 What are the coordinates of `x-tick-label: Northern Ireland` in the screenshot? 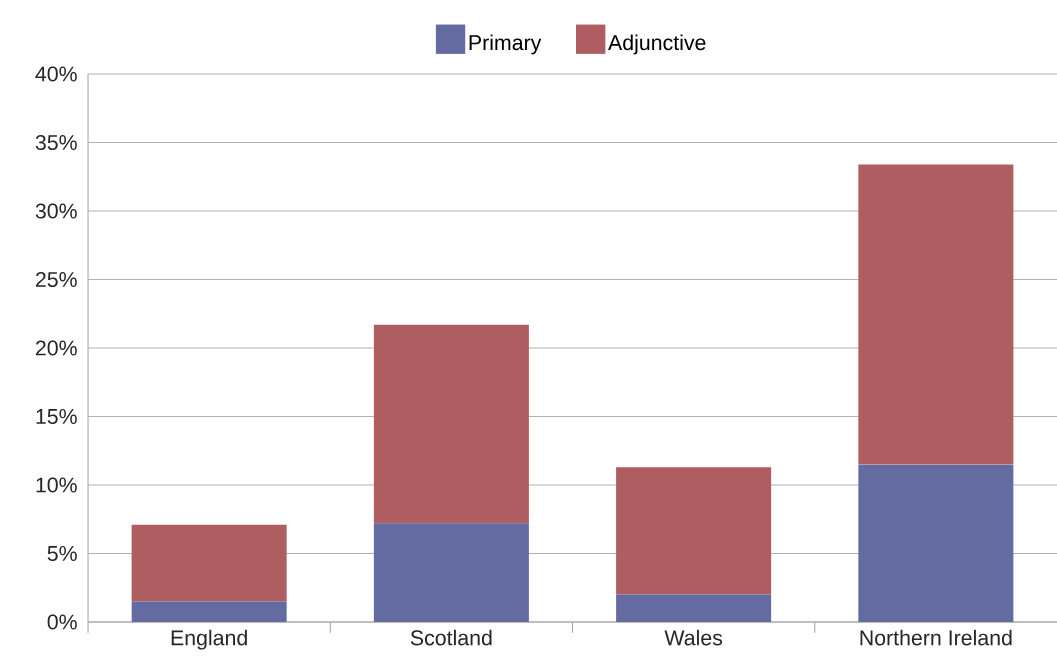 It's located at (936, 637).